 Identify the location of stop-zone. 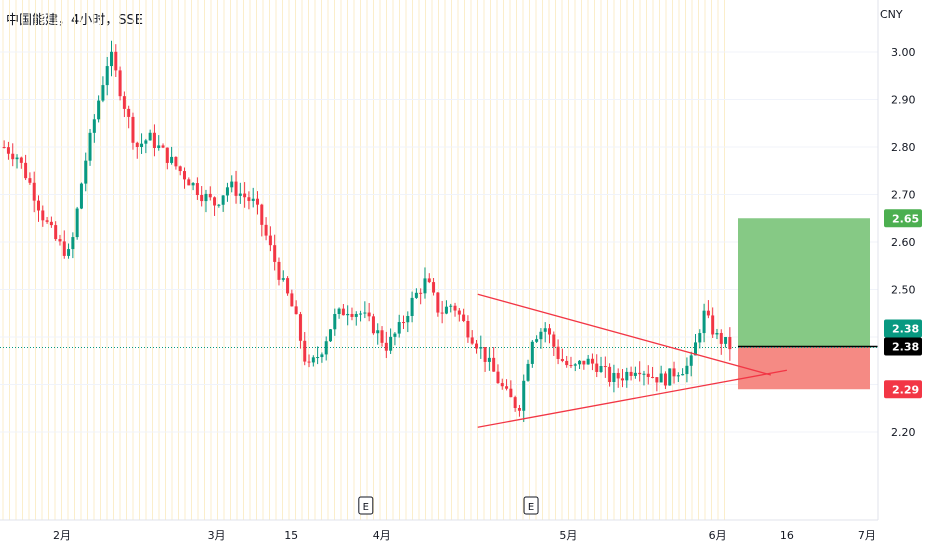
(804, 368).